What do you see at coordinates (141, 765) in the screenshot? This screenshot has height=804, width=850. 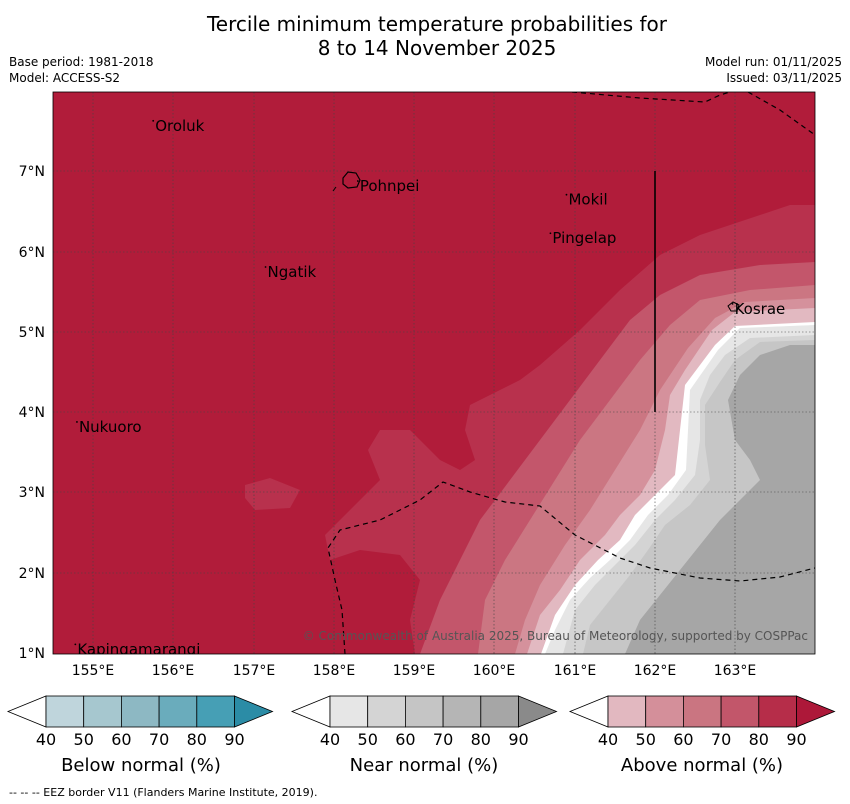 I see `below-normal-label: Below normal (%)` at bounding box center [141, 765].